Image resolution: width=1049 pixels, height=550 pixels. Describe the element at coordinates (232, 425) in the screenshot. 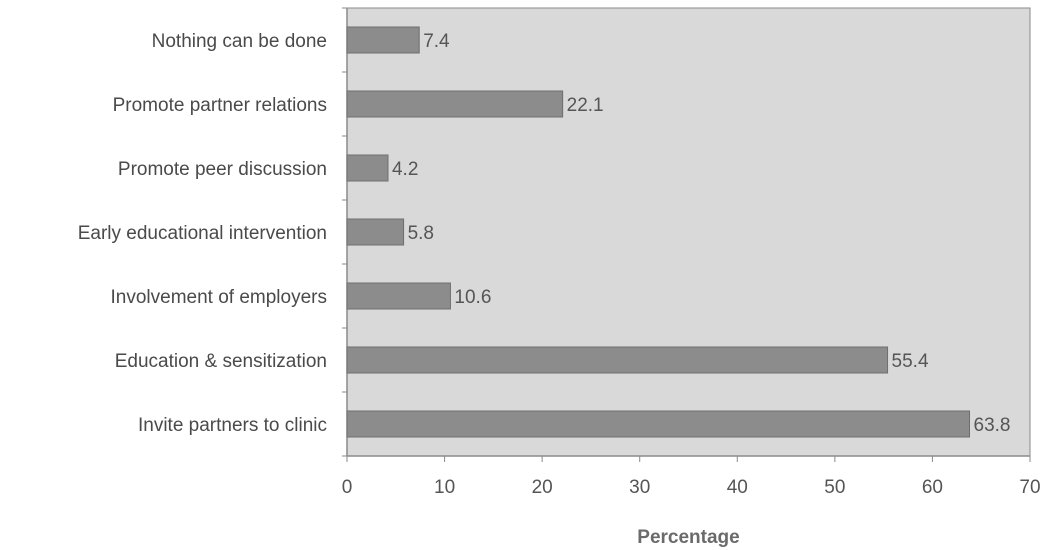

I see `category-label: Invite partners to clinic` at that location.